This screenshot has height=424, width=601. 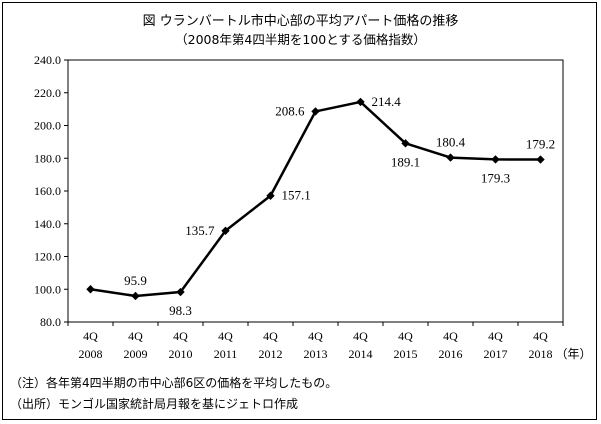 I want to click on data-label: 189.1, so click(x=405, y=161).